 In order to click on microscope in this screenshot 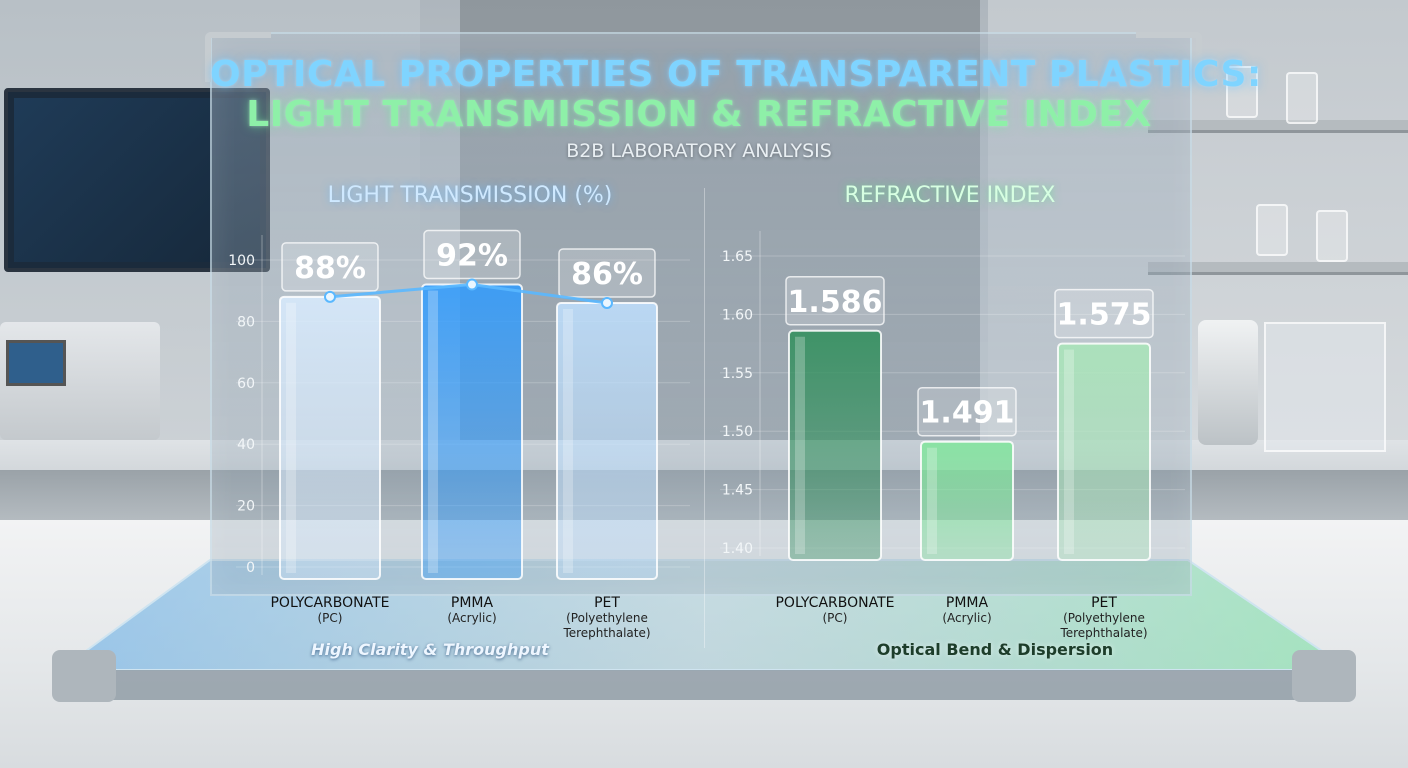, I will do `click(1228, 382)`.